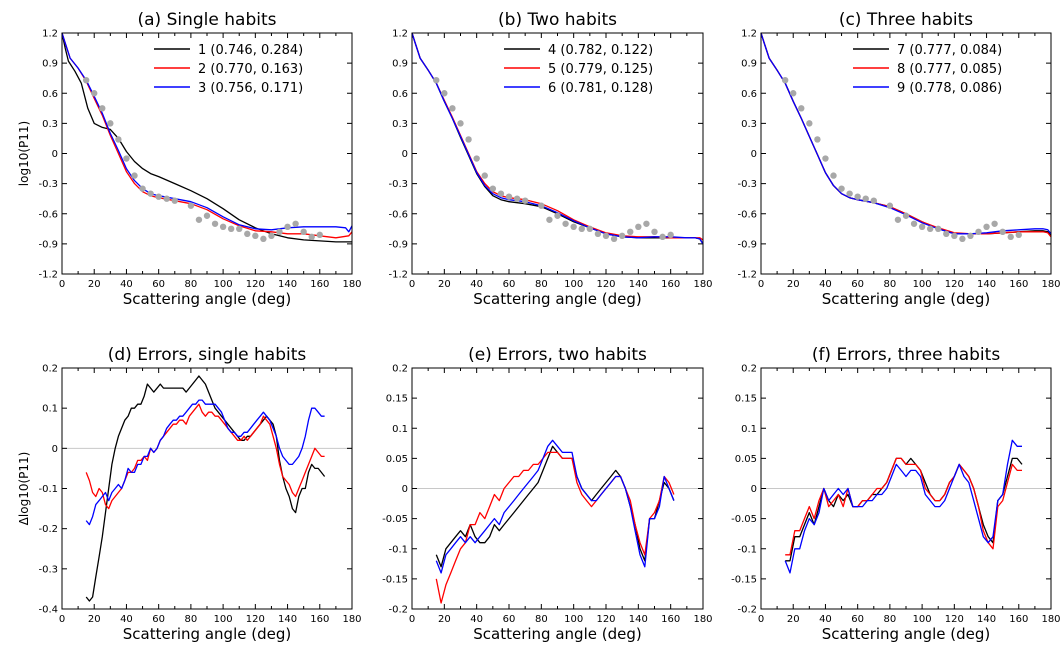  I want to click on y-tick-label: -0.9, so click(48, 244).